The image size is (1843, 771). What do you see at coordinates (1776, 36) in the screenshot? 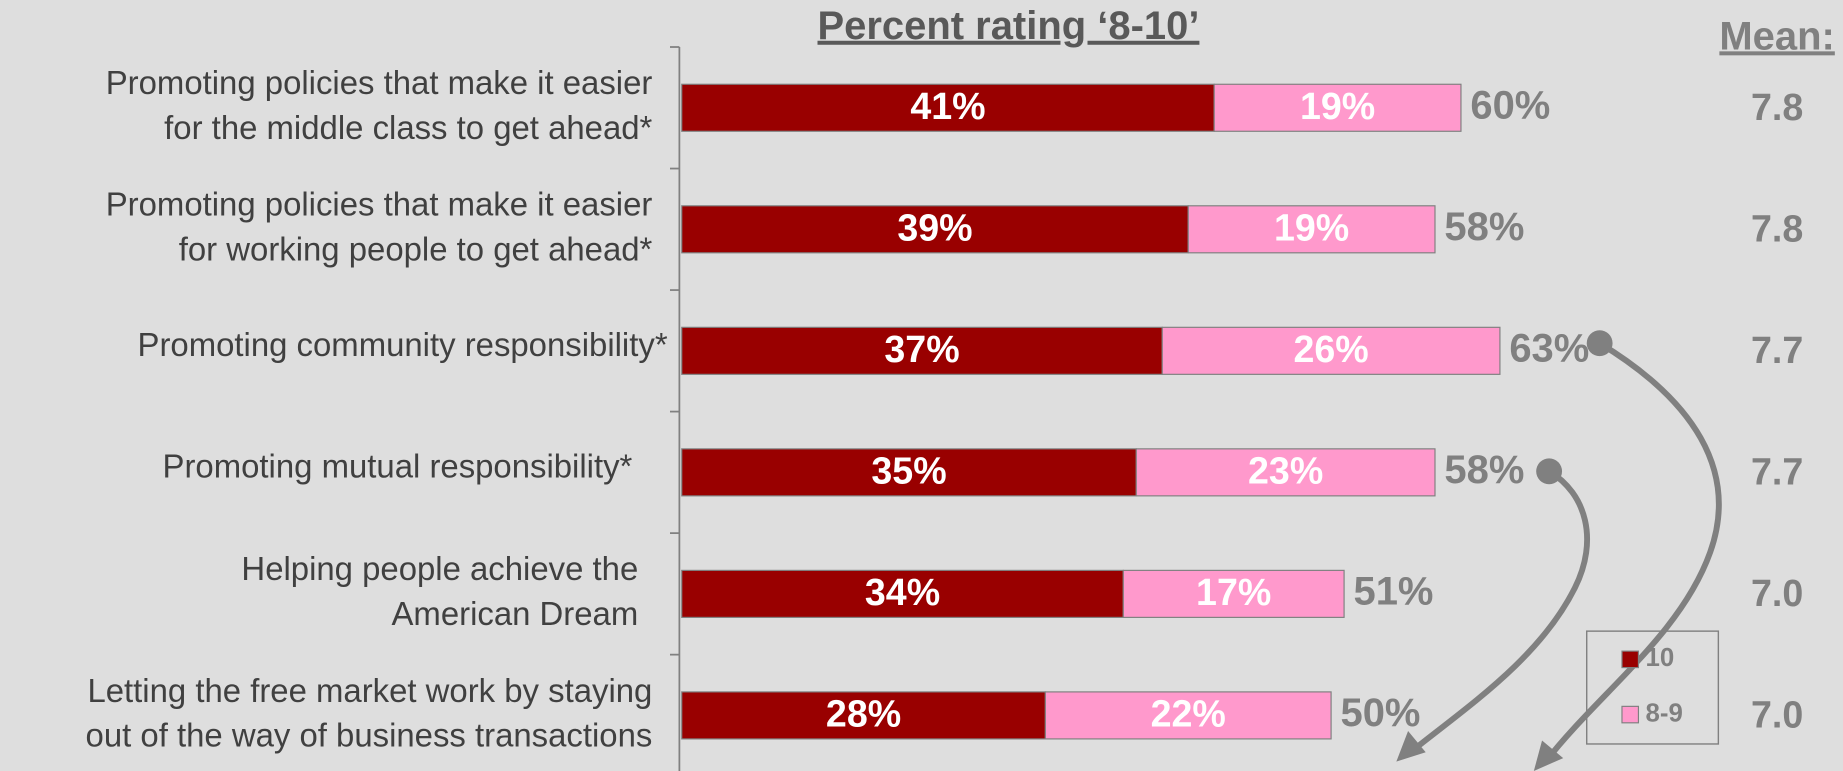
I see `mean-title: Mean:` at bounding box center [1776, 36].